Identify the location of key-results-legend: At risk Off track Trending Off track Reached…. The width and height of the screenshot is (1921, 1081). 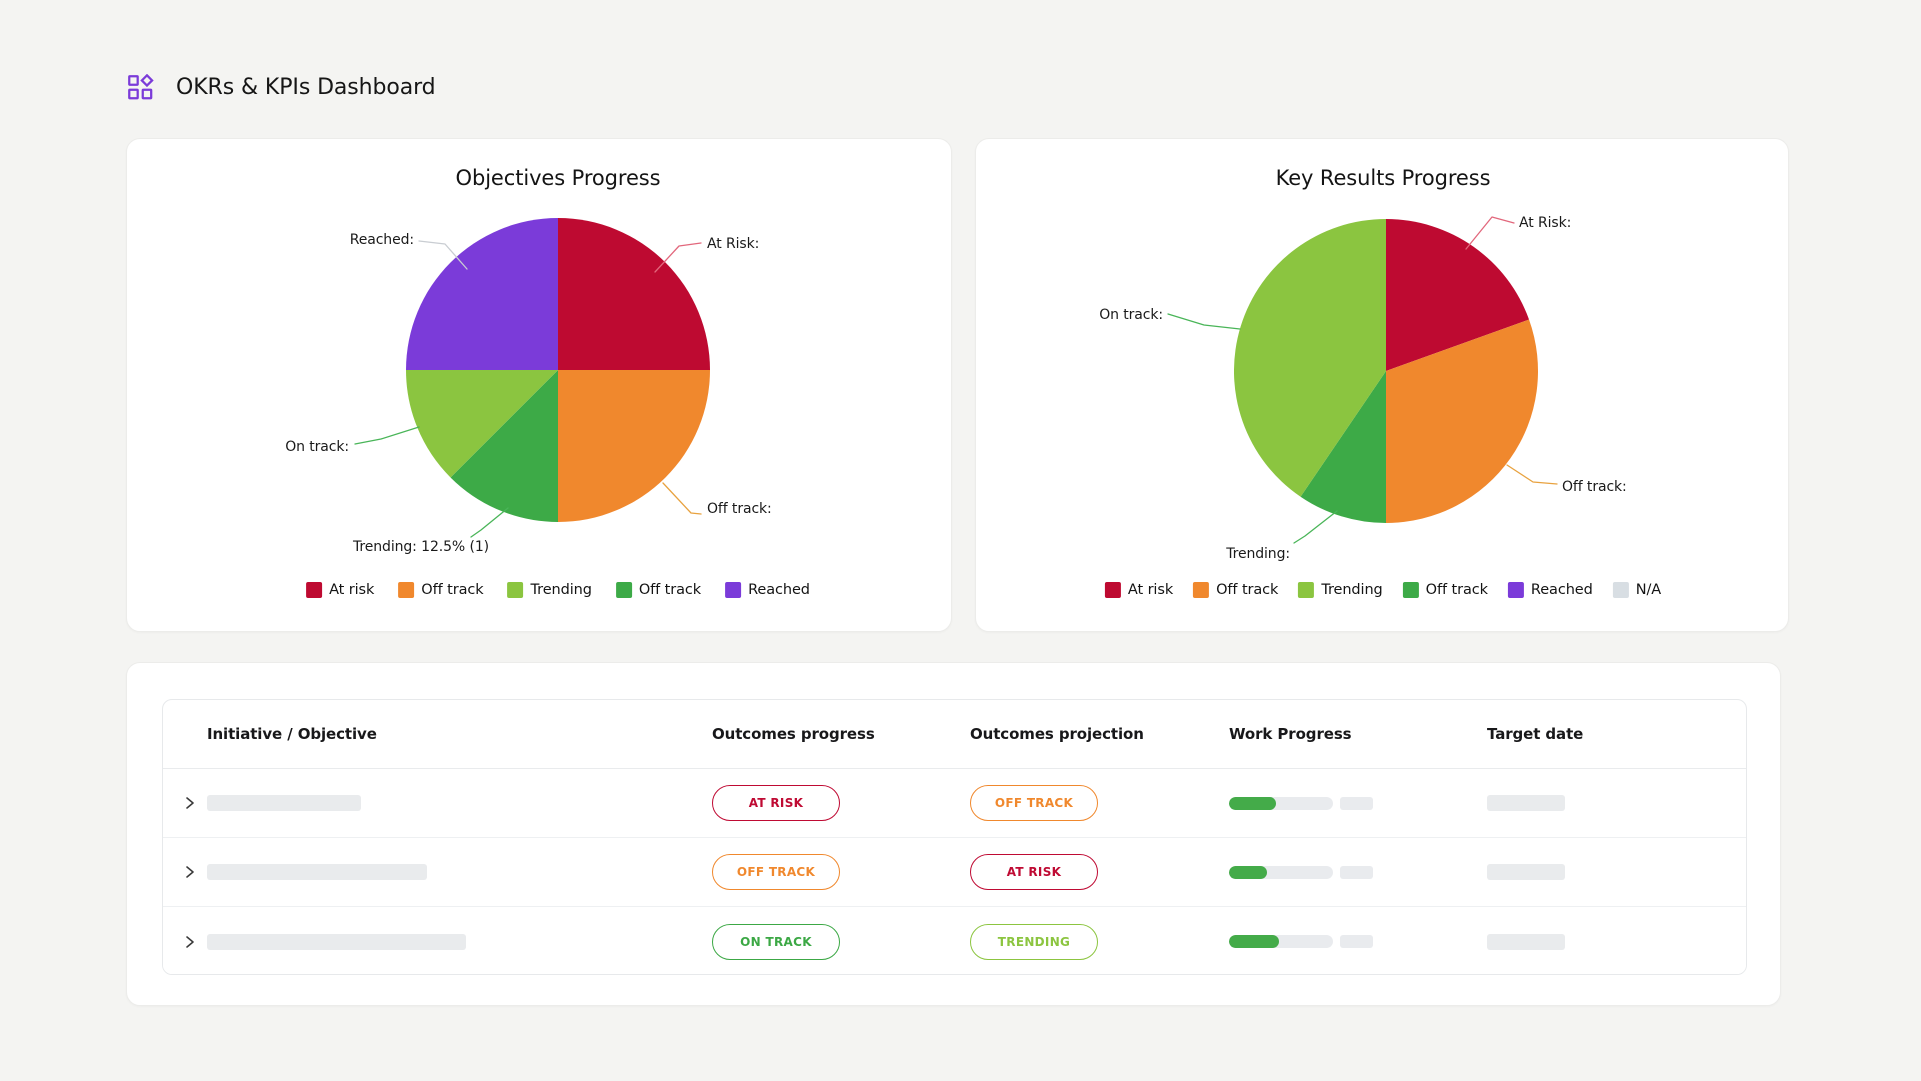
(1383, 590).